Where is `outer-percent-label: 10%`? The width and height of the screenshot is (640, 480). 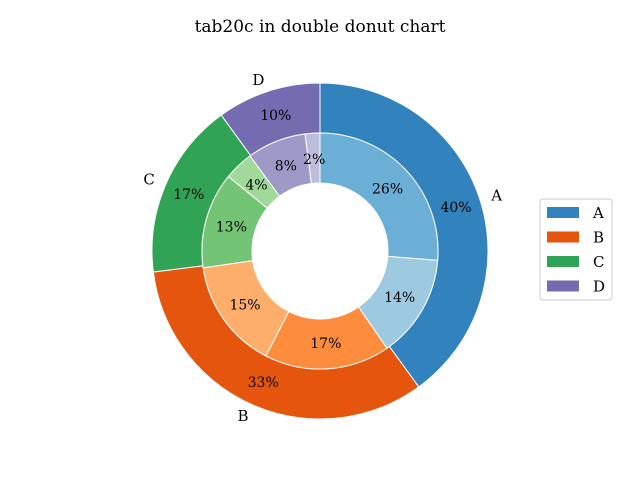 outer-percent-label: 10% is located at coordinates (275, 116).